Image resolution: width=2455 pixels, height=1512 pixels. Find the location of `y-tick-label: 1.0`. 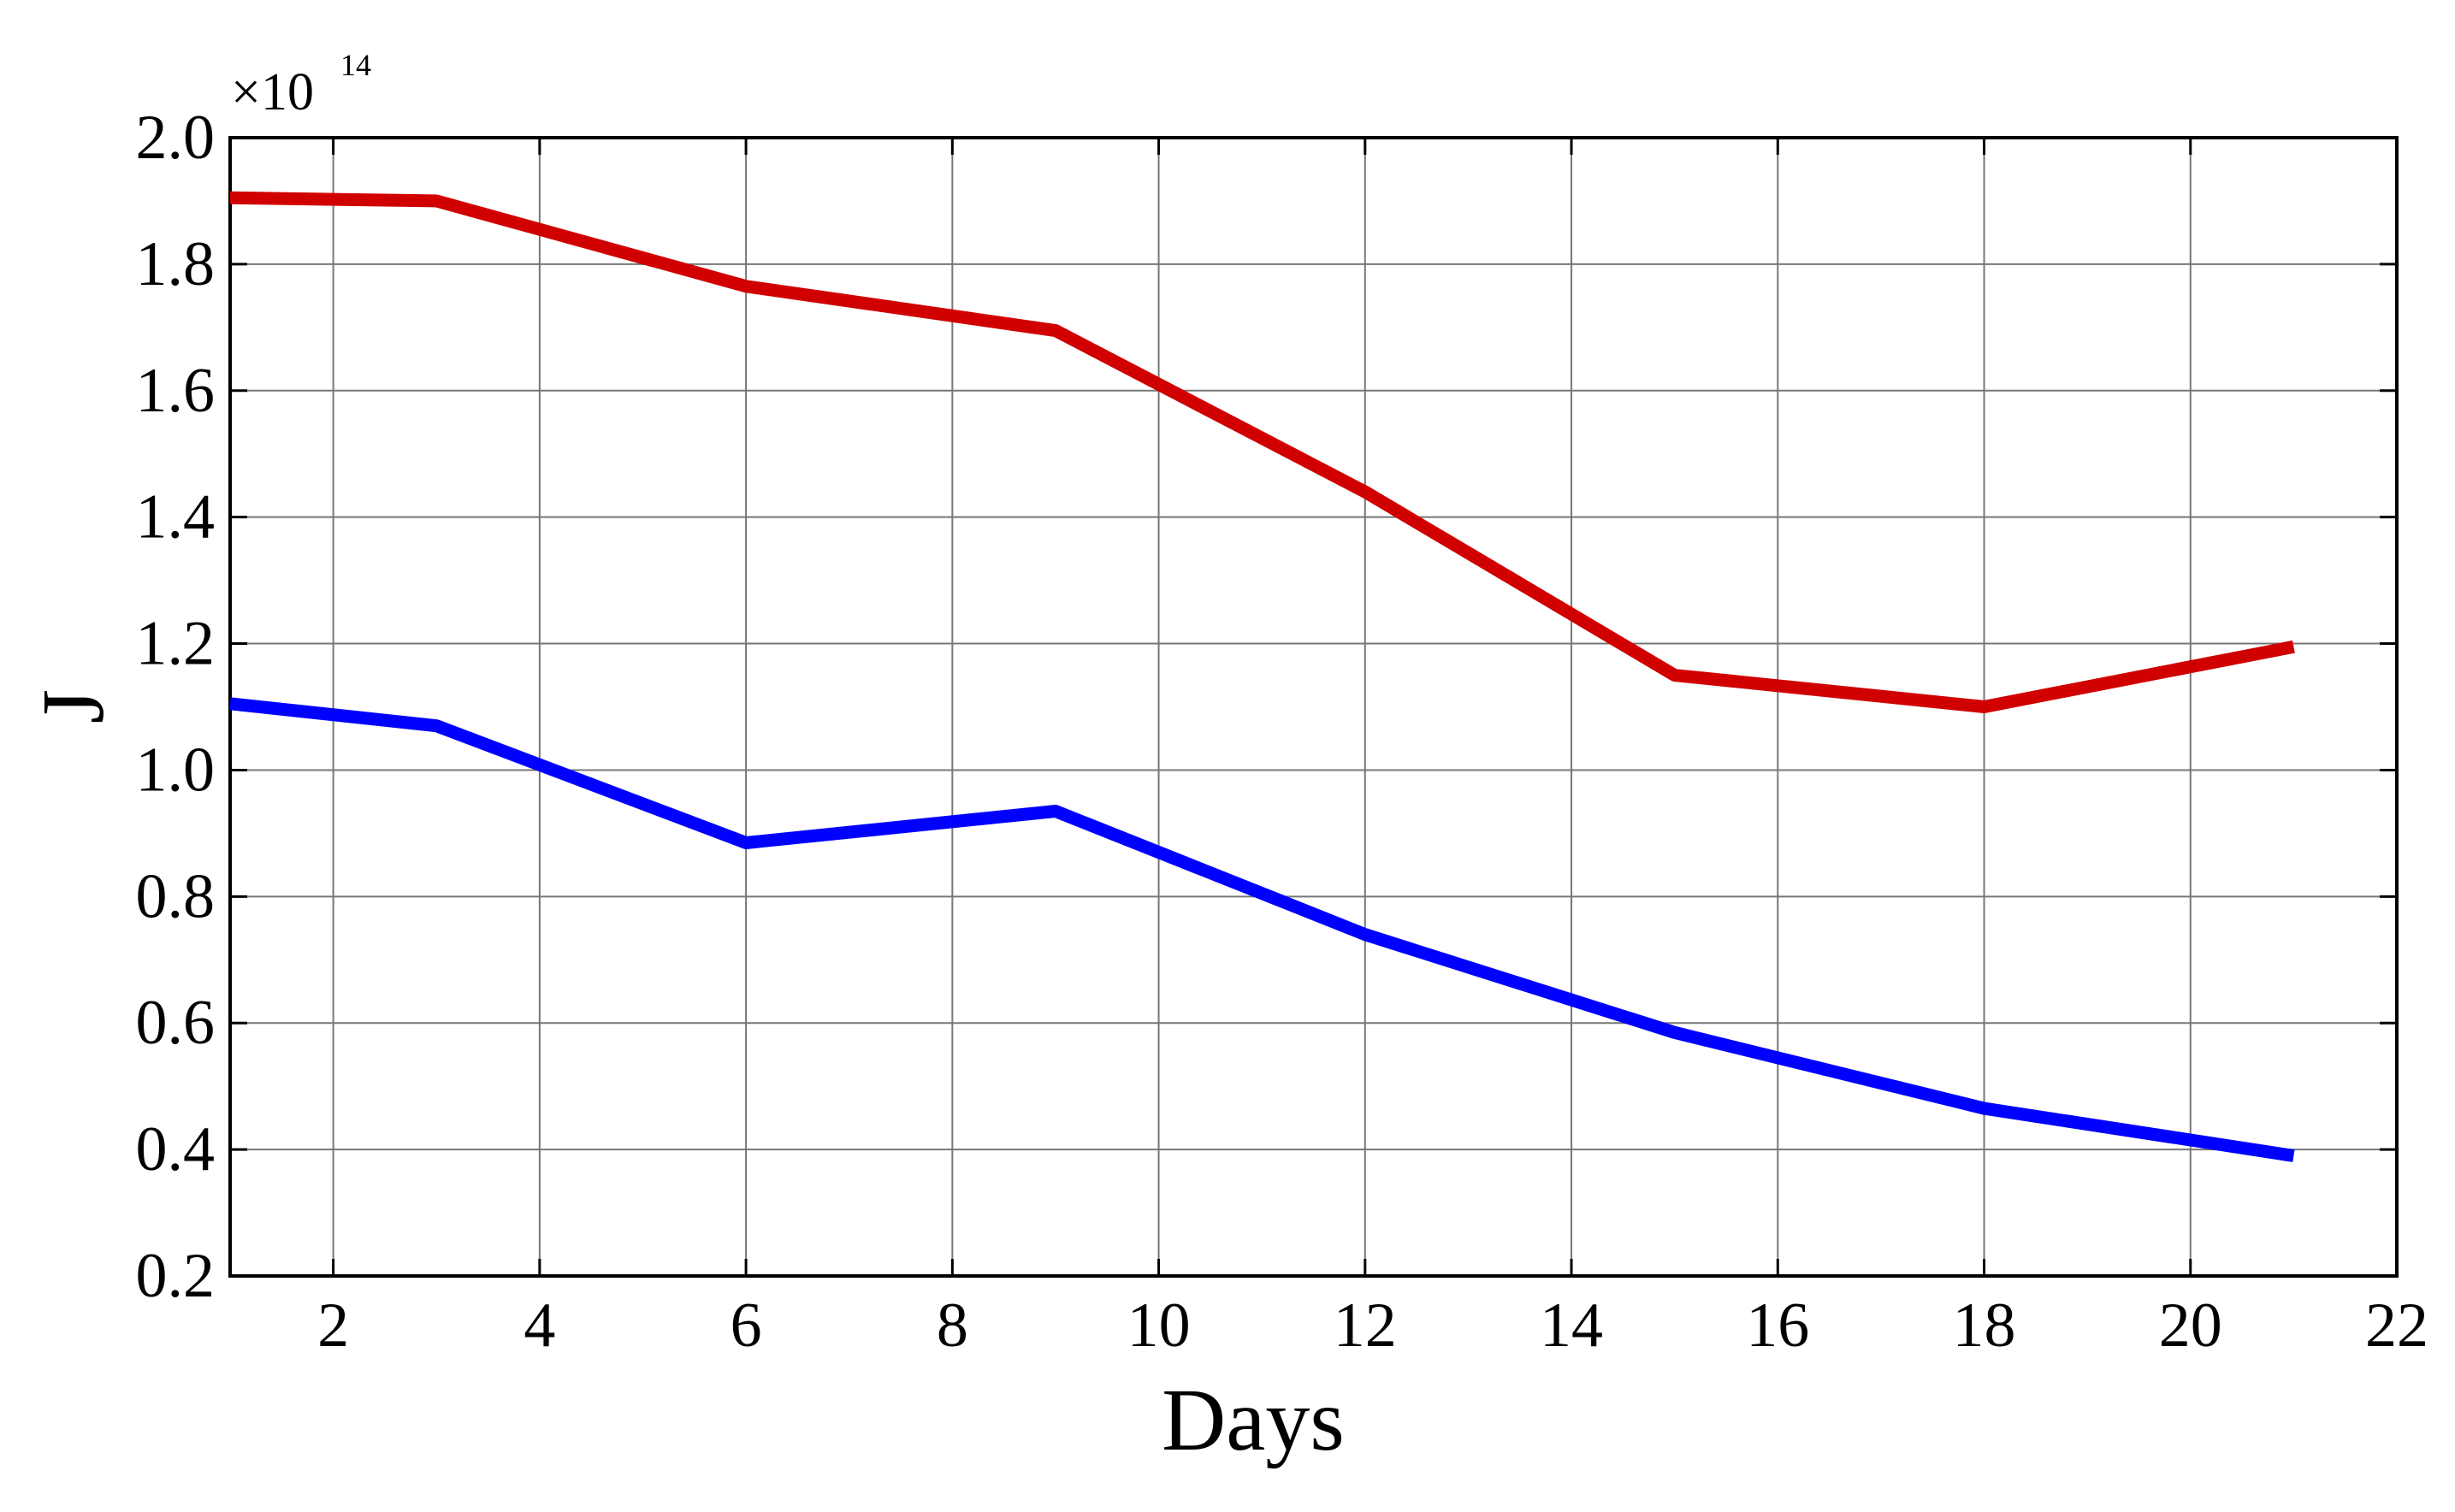

y-tick-label: 1.0 is located at coordinates (176, 770).